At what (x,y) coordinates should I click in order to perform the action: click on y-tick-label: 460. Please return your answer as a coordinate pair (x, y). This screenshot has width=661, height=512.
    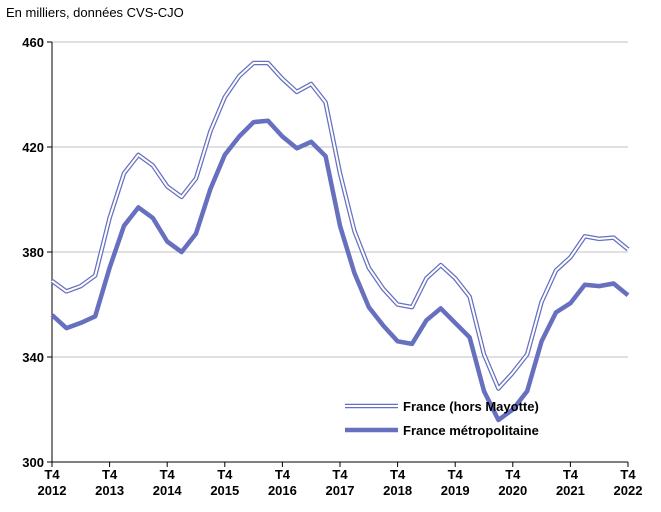
    Looking at the image, I should click on (33, 42).